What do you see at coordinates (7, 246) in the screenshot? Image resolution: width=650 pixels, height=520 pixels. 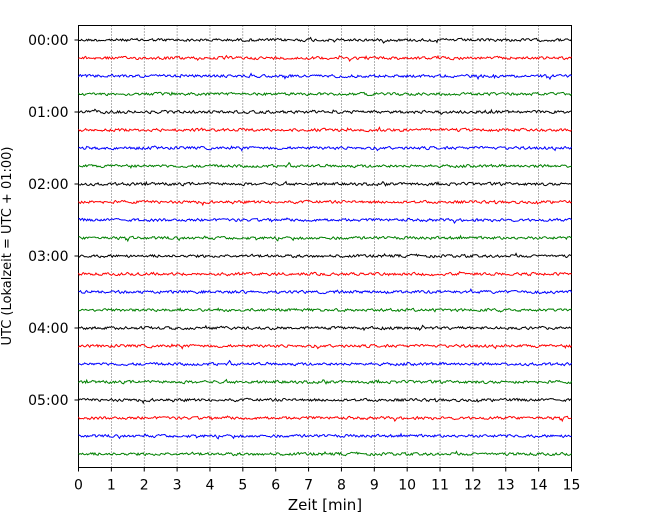 I see `y-axis-label: UTC (Lokalzeit = UTC + 01:00)` at bounding box center [7, 246].